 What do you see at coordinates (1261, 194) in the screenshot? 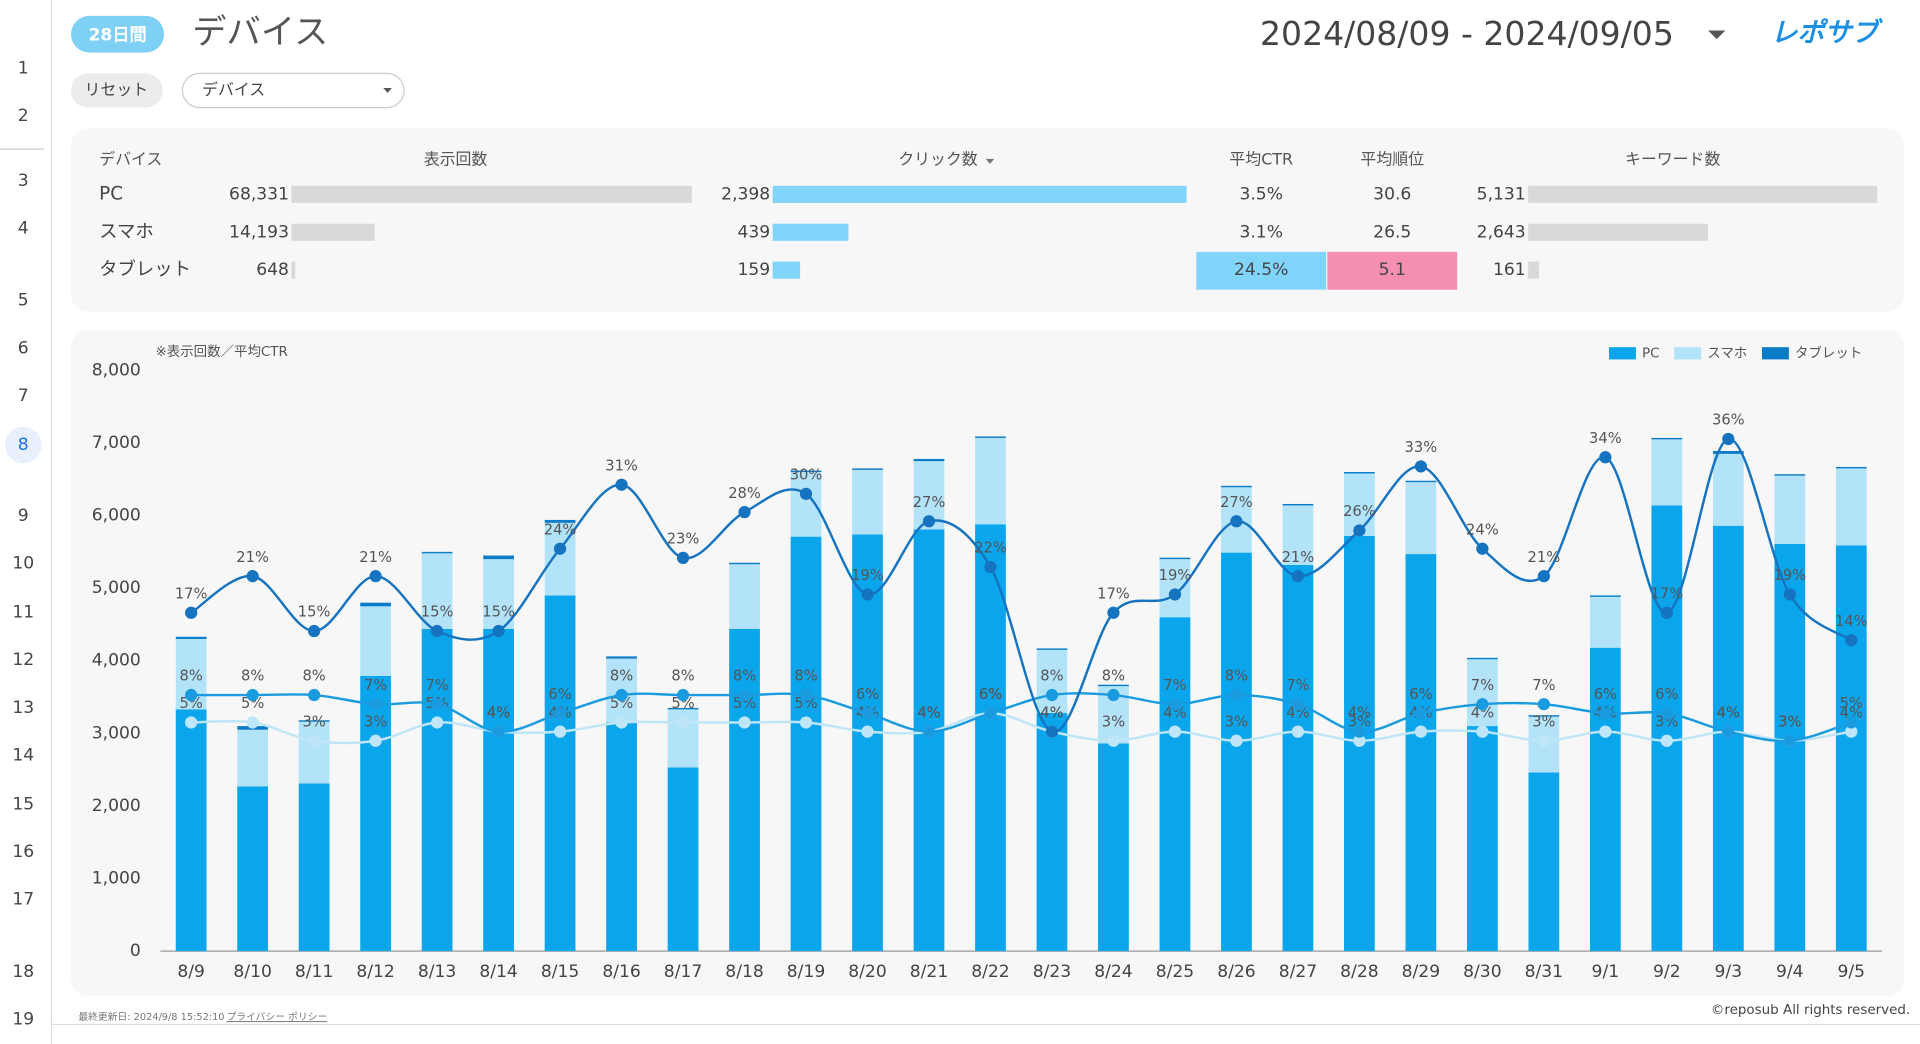
I see `ctr-value: 3.5%` at bounding box center [1261, 194].